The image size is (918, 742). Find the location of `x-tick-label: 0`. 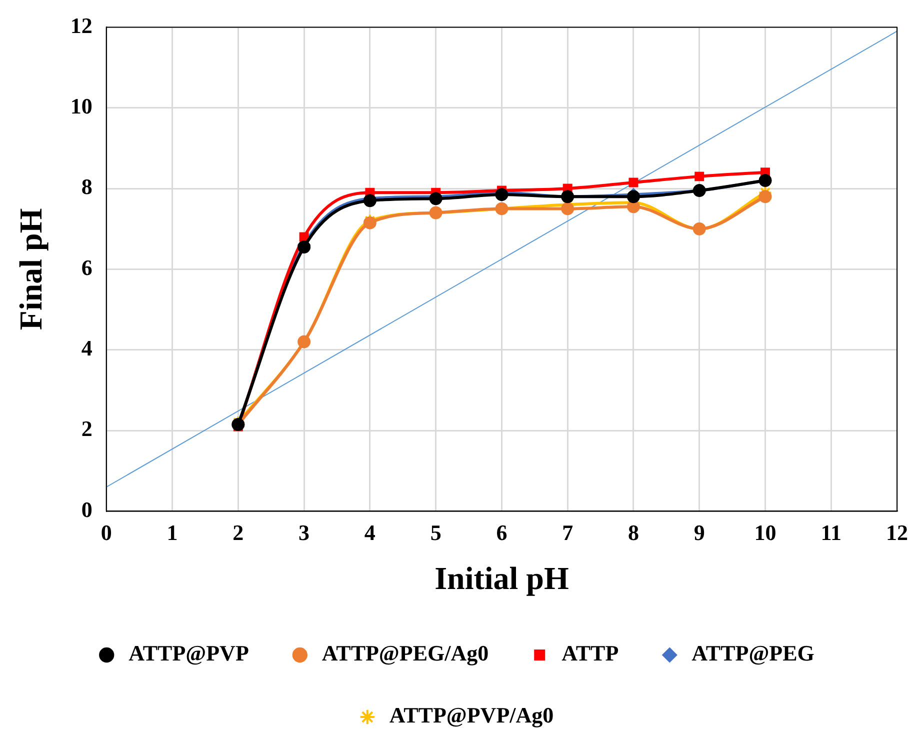

x-tick-label: 0 is located at coordinates (106, 533).